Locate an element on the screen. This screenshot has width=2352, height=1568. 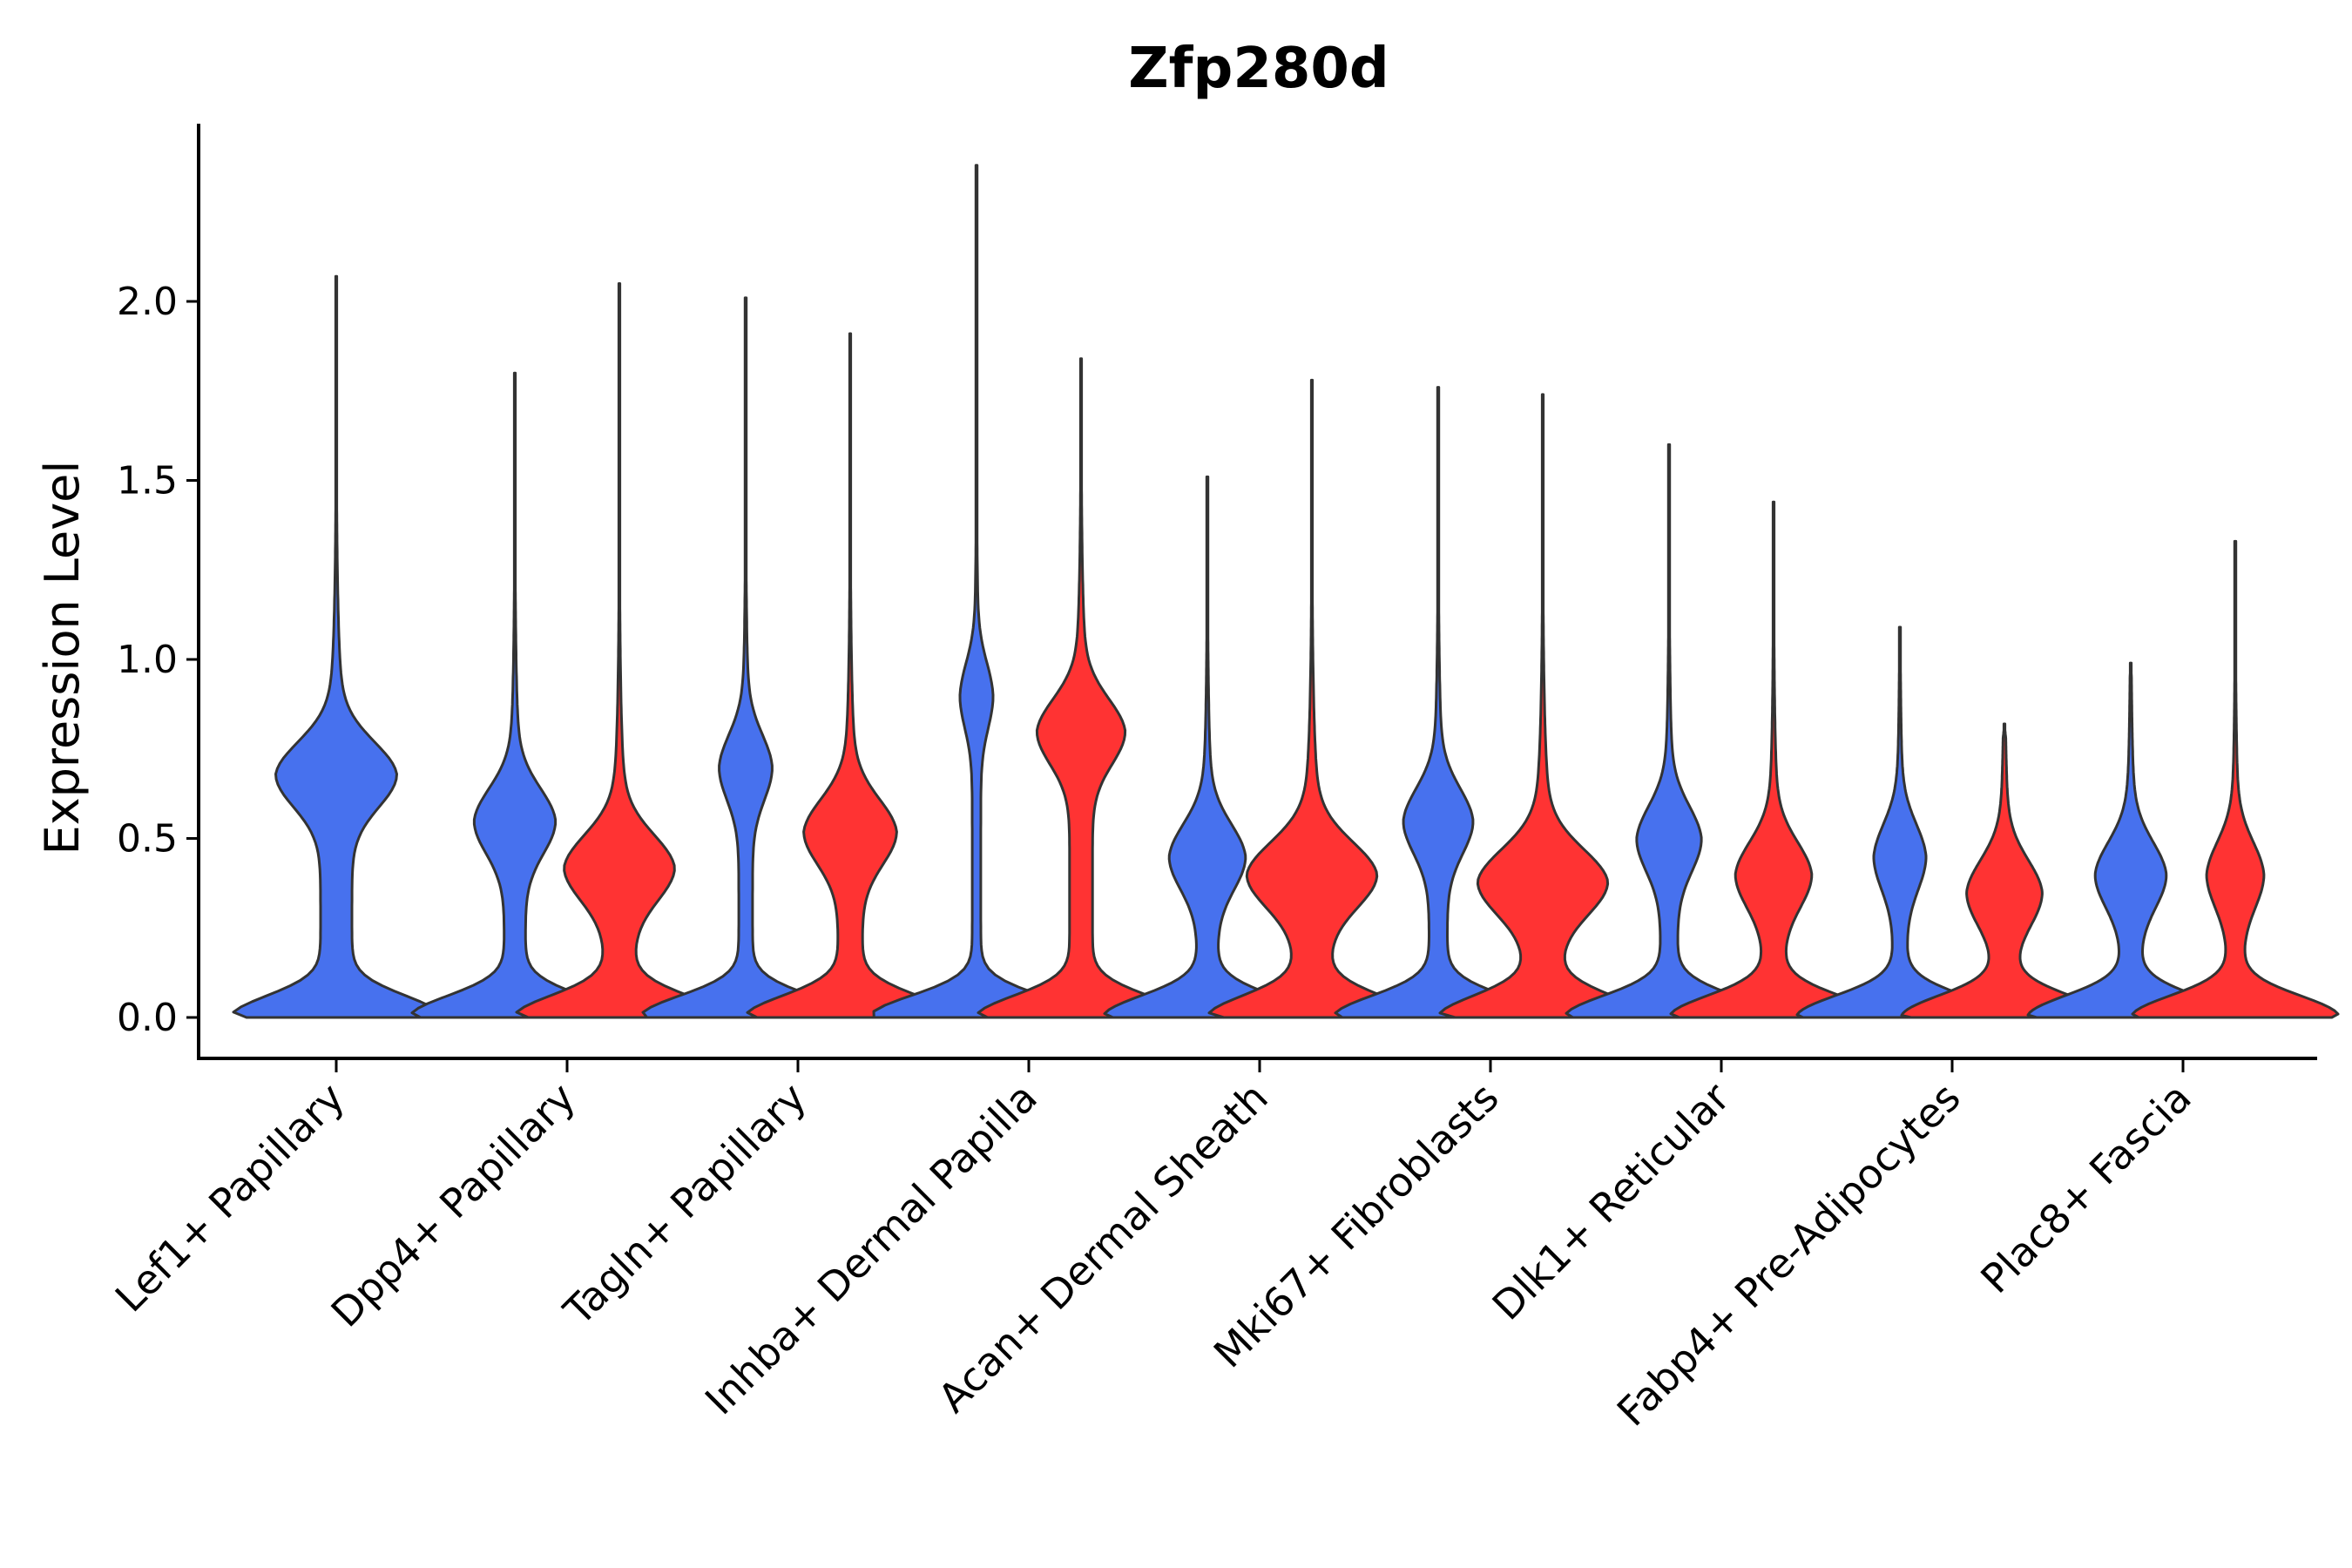
y-tick-label: 1.5 is located at coordinates (147, 481).